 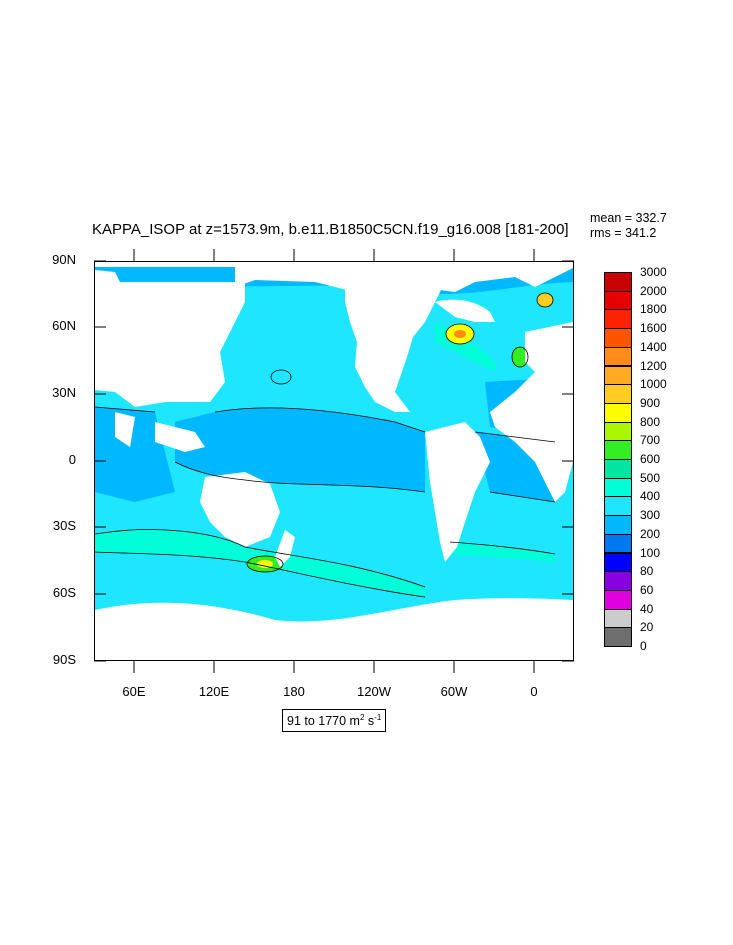 I want to click on land-greenland, so click(x=465, y=310).